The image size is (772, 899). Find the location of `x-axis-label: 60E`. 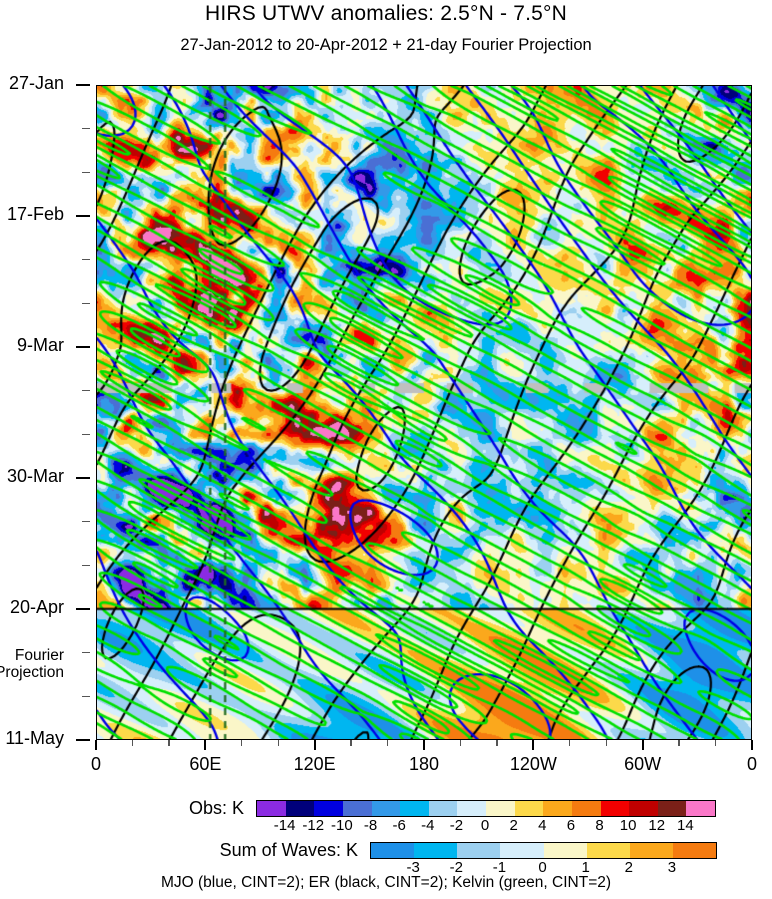

x-axis-label: 60E is located at coordinates (205, 764).